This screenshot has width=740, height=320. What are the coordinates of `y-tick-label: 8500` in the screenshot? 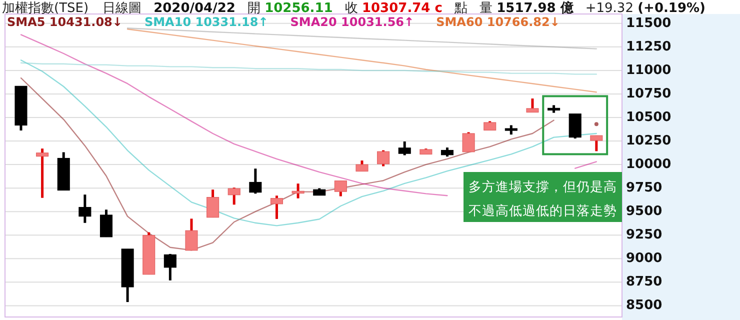 It's located at (644, 306).